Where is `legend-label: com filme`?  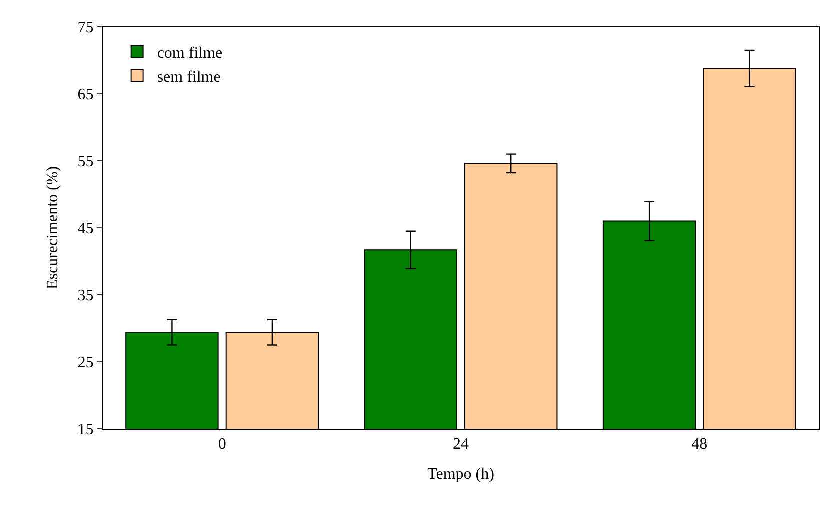 legend-label: com filme is located at coordinates (190, 53).